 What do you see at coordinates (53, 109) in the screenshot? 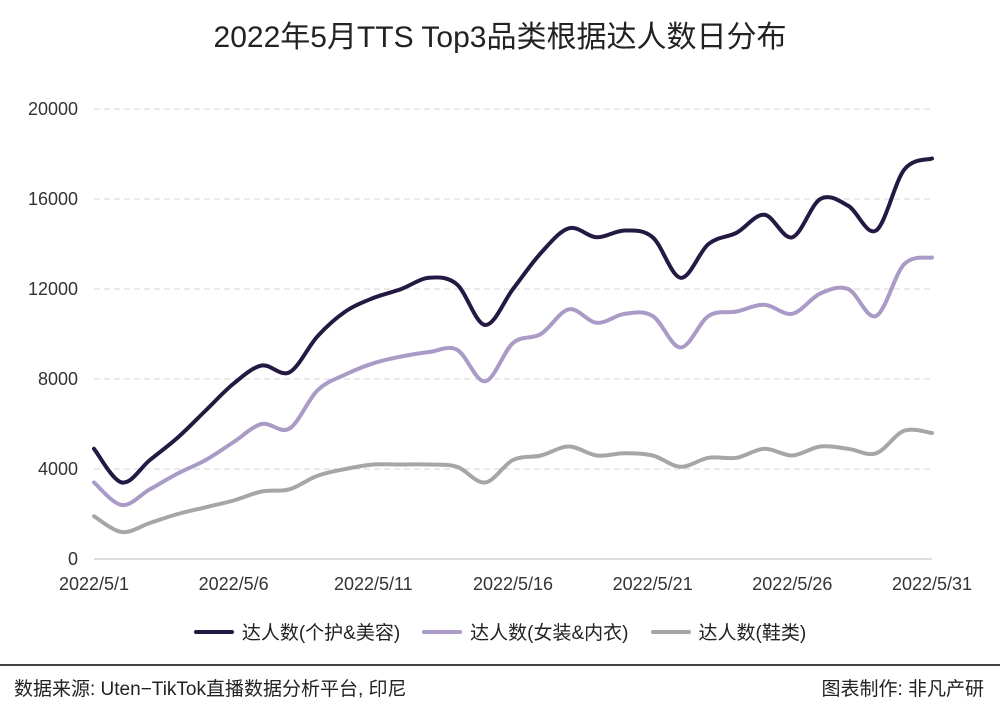
I see `y-tick-label: 20000` at bounding box center [53, 109].